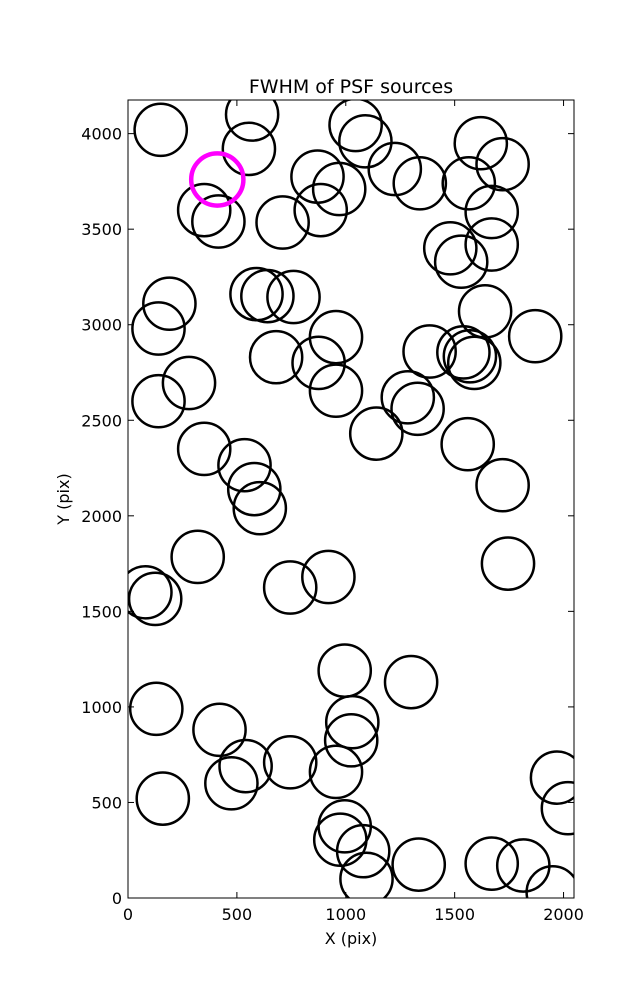 The height and width of the screenshot is (1000, 637). Describe the element at coordinates (128, 914) in the screenshot. I see `x-tick-label: 0` at that location.